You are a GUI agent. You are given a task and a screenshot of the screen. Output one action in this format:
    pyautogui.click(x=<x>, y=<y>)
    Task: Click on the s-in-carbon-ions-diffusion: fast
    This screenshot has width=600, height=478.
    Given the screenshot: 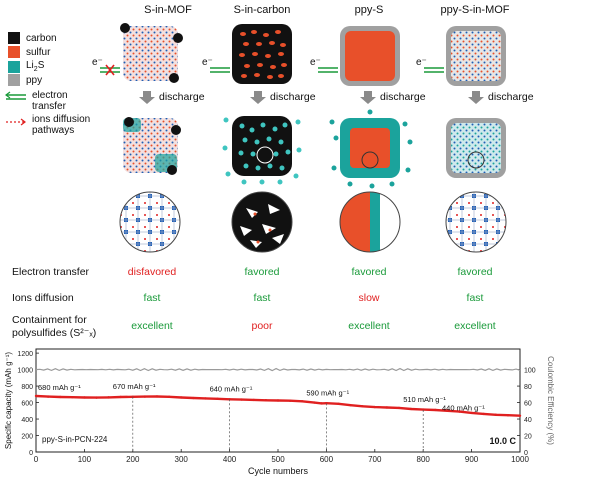 What is the action you would take?
    pyautogui.click(x=262, y=298)
    